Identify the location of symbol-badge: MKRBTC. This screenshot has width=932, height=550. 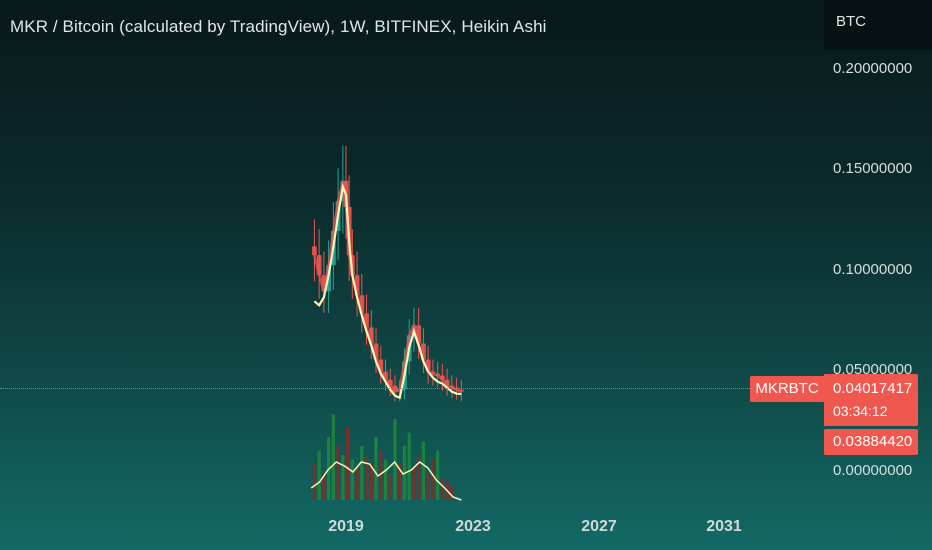
(787, 389).